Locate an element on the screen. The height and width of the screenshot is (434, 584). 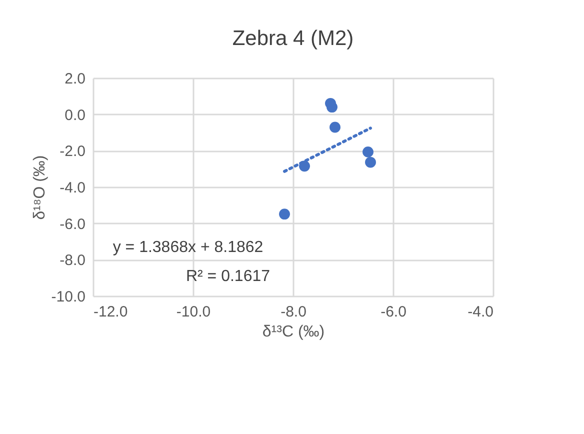
annotation: y = 1.3868x + 8.1862 is located at coordinates (188, 247).